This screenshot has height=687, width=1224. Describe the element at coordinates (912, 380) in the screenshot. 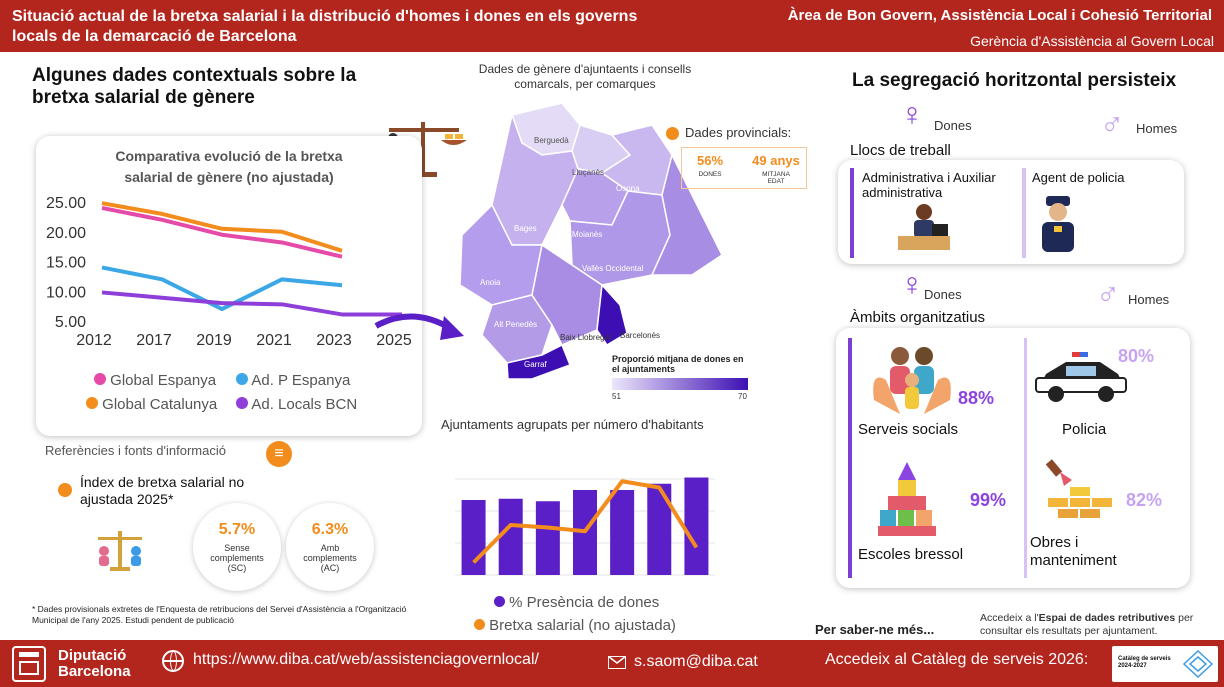

I see `family-illustration` at that location.